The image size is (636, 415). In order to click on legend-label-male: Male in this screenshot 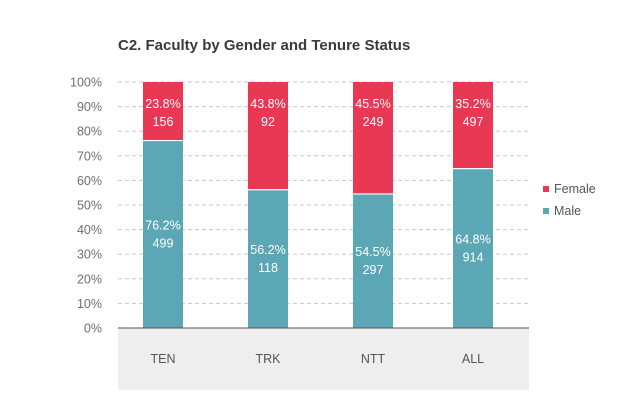, I will do `click(567, 211)`.